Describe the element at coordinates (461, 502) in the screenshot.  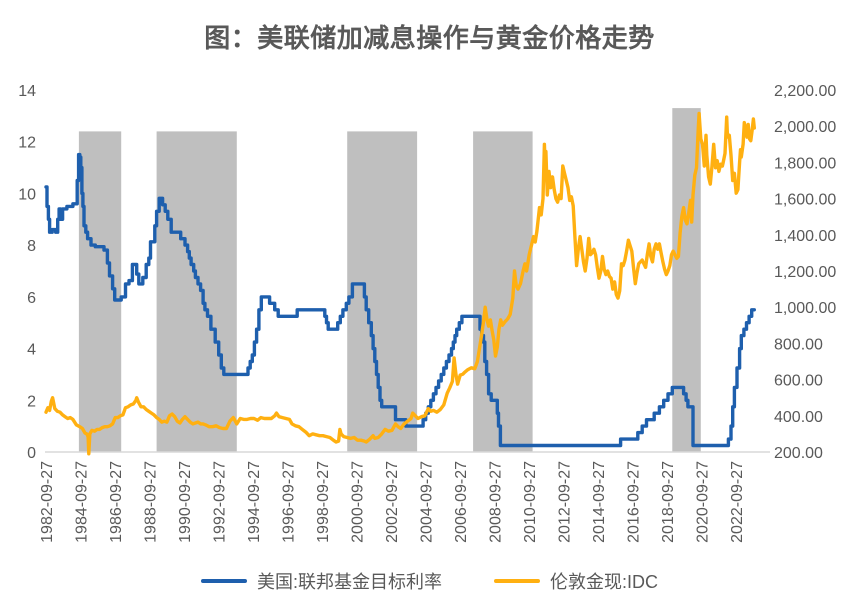
I see `x-axis-tick: 2006-09-27` at that location.